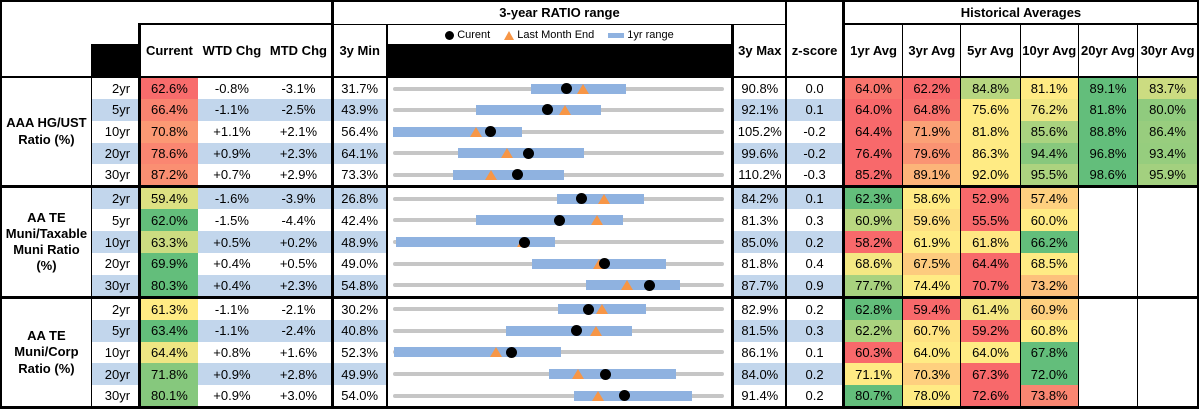 The width and height of the screenshot is (1199, 409). What do you see at coordinates (300, 286) in the screenshot?
I see `mtd-chg-cell: +2.3%` at bounding box center [300, 286].